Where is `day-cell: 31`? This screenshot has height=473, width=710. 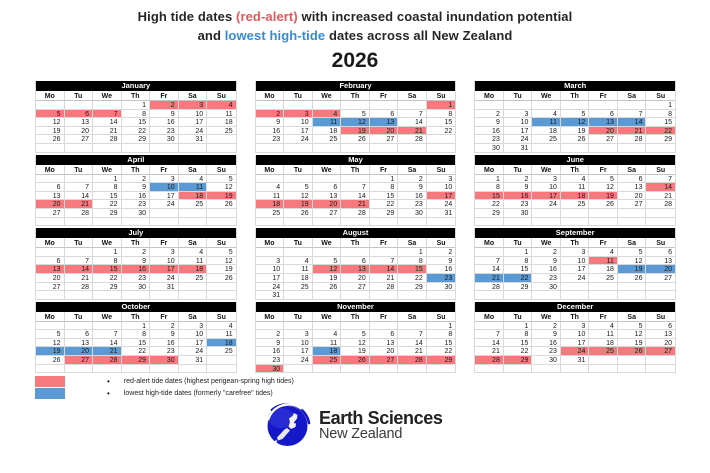
day-cell: 31 is located at coordinates (193, 360).